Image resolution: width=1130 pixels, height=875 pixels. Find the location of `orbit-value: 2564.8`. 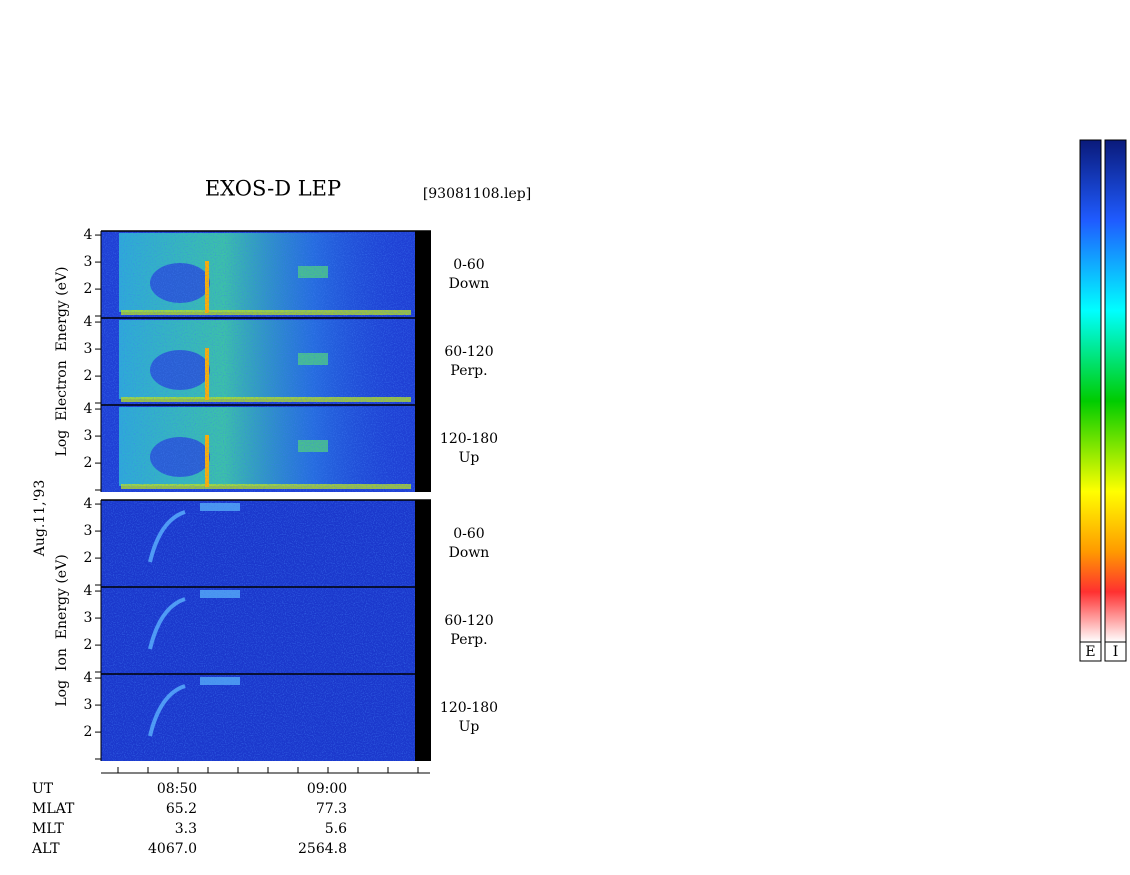

orbit-value: 2564.8 is located at coordinates (322, 849).